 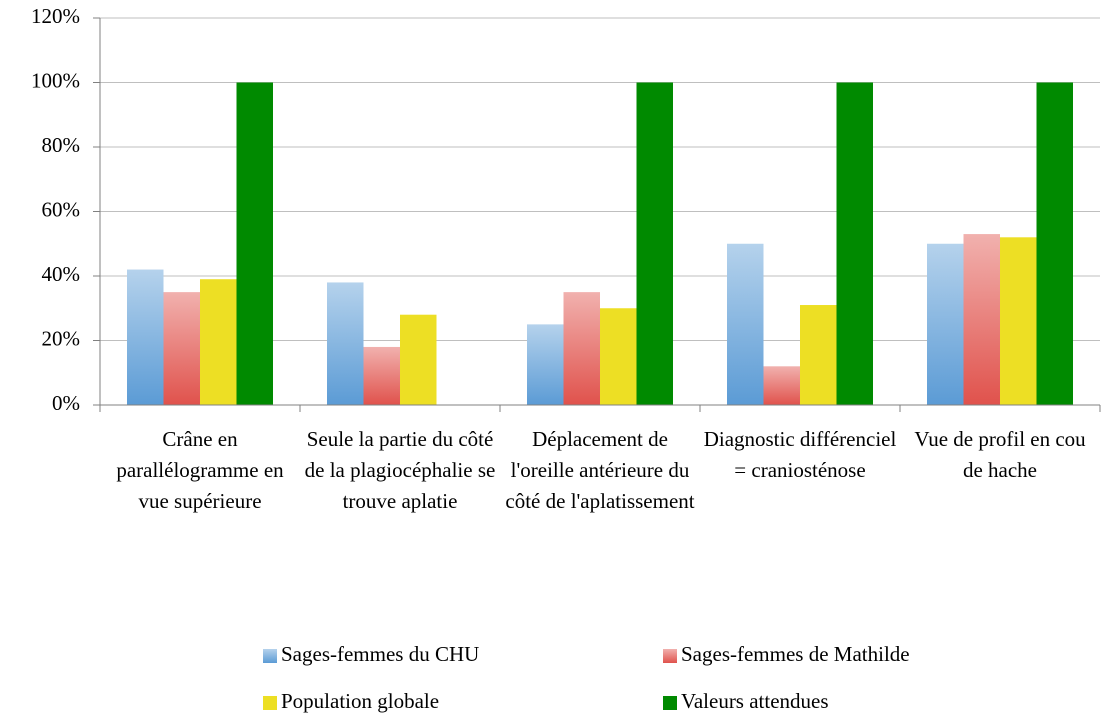 What do you see at coordinates (66, 403) in the screenshot?
I see `y-tick-label: 0%` at bounding box center [66, 403].